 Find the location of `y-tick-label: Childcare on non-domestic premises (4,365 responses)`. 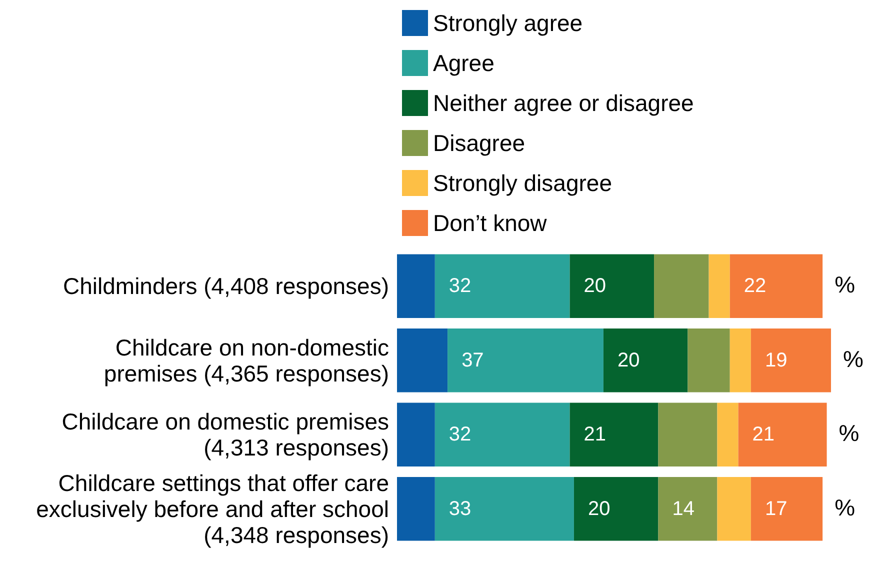

y-tick-label: Childcare on non-domestic premises (4,365 responses) is located at coordinates (246, 360).